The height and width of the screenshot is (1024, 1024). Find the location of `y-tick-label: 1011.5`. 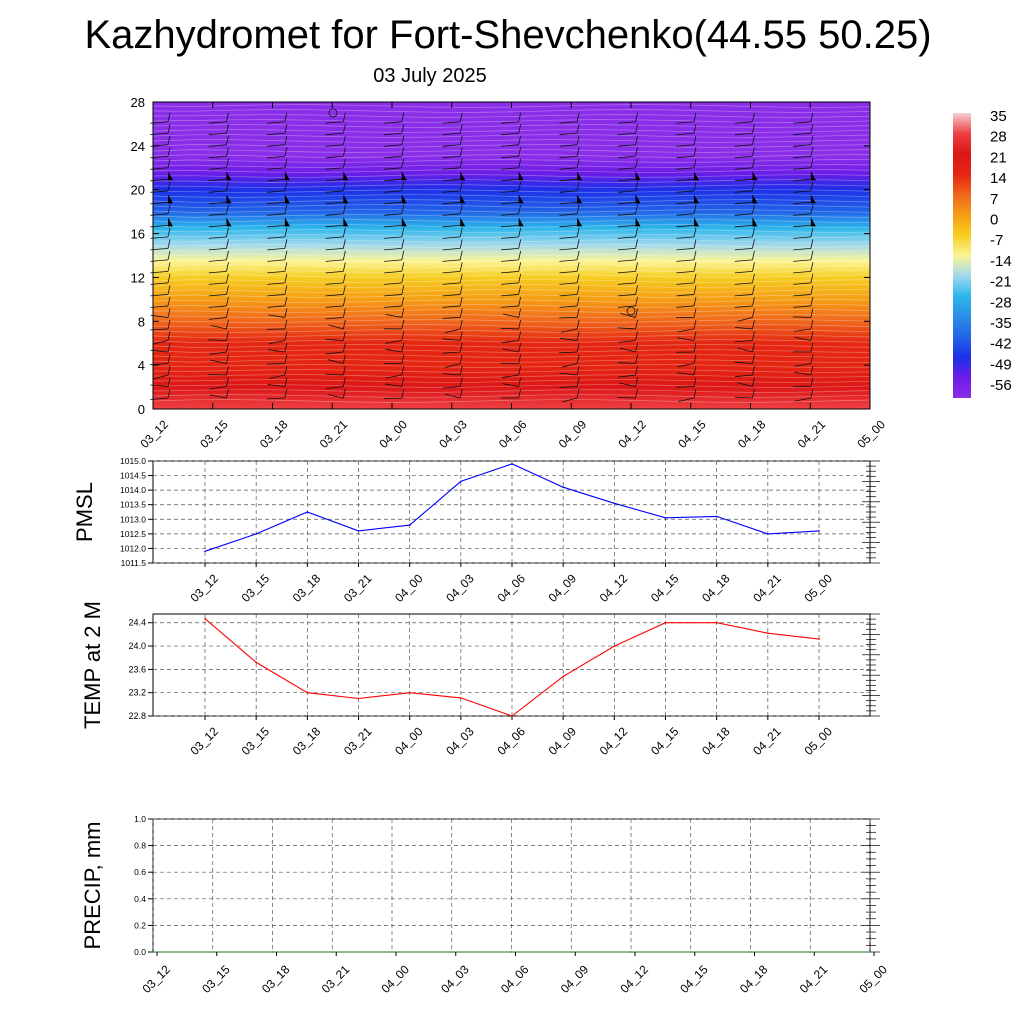

y-tick-label: 1011.5 is located at coordinates (134, 563).